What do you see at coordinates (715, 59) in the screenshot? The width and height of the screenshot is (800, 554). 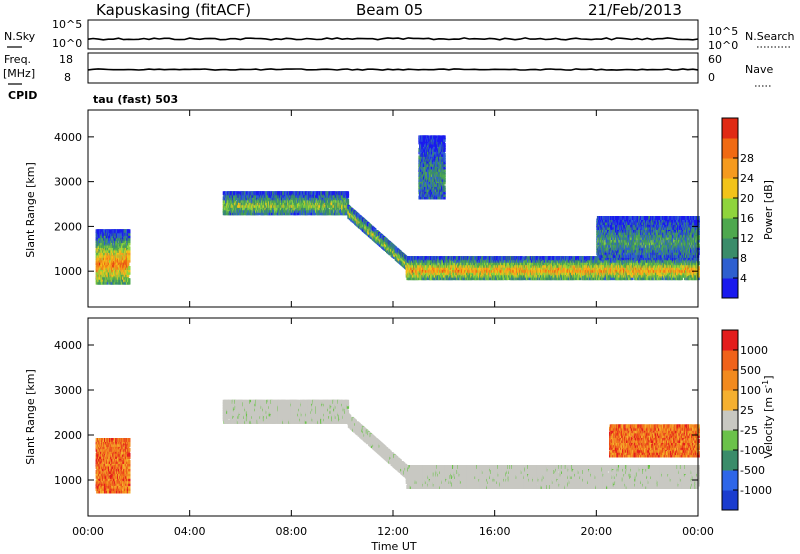 I see `nave-ytop-label: 60` at bounding box center [715, 59].